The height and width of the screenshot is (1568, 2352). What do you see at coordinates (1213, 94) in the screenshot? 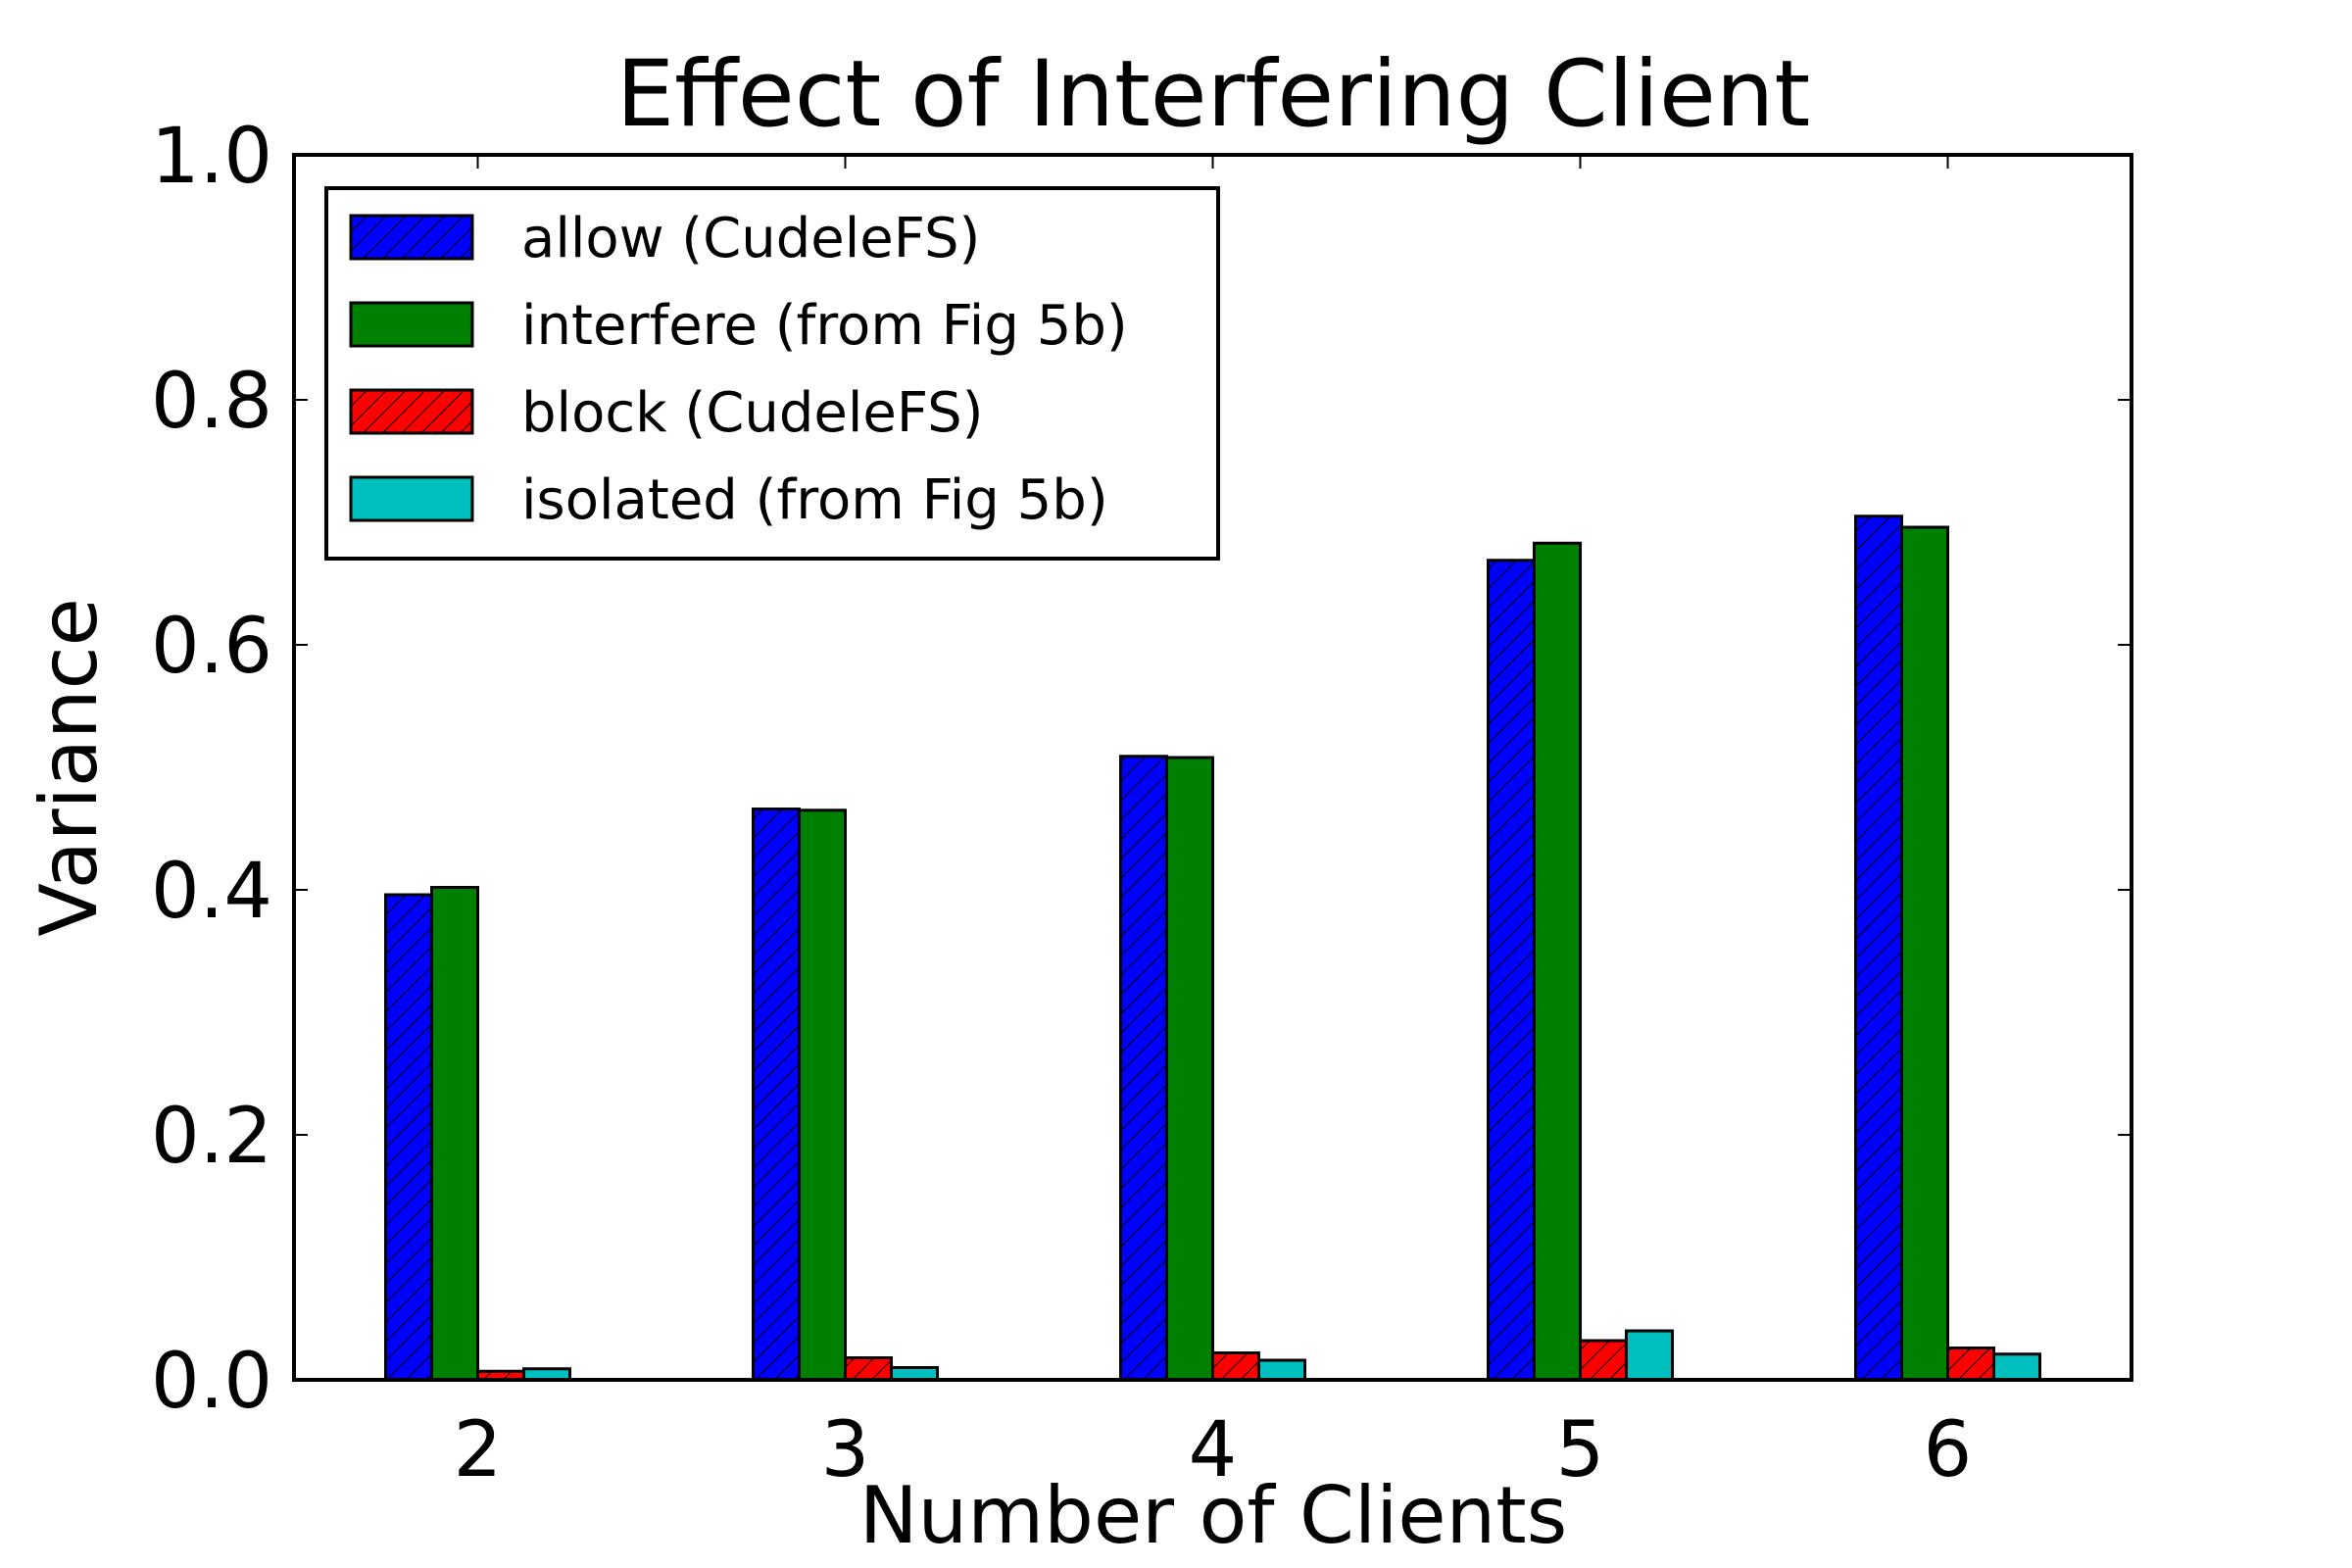
I see `chart-title: Effect of Interfering Client` at bounding box center [1213, 94].